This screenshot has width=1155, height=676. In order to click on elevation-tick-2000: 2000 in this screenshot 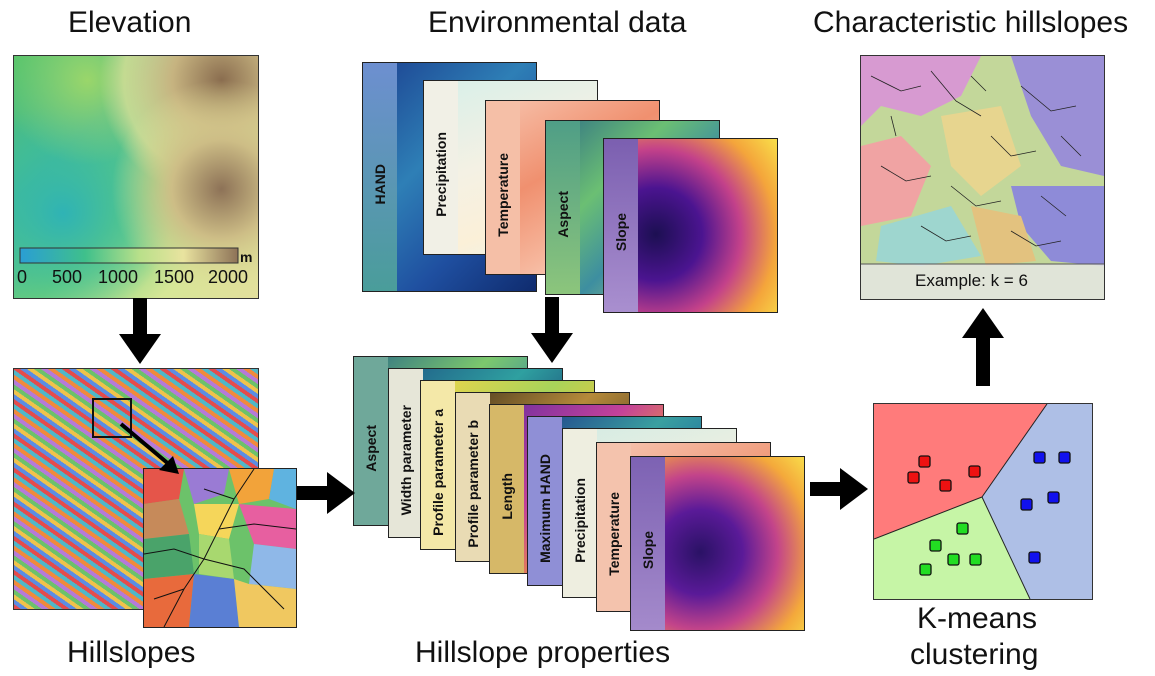, I will do `click(228, 277)`.